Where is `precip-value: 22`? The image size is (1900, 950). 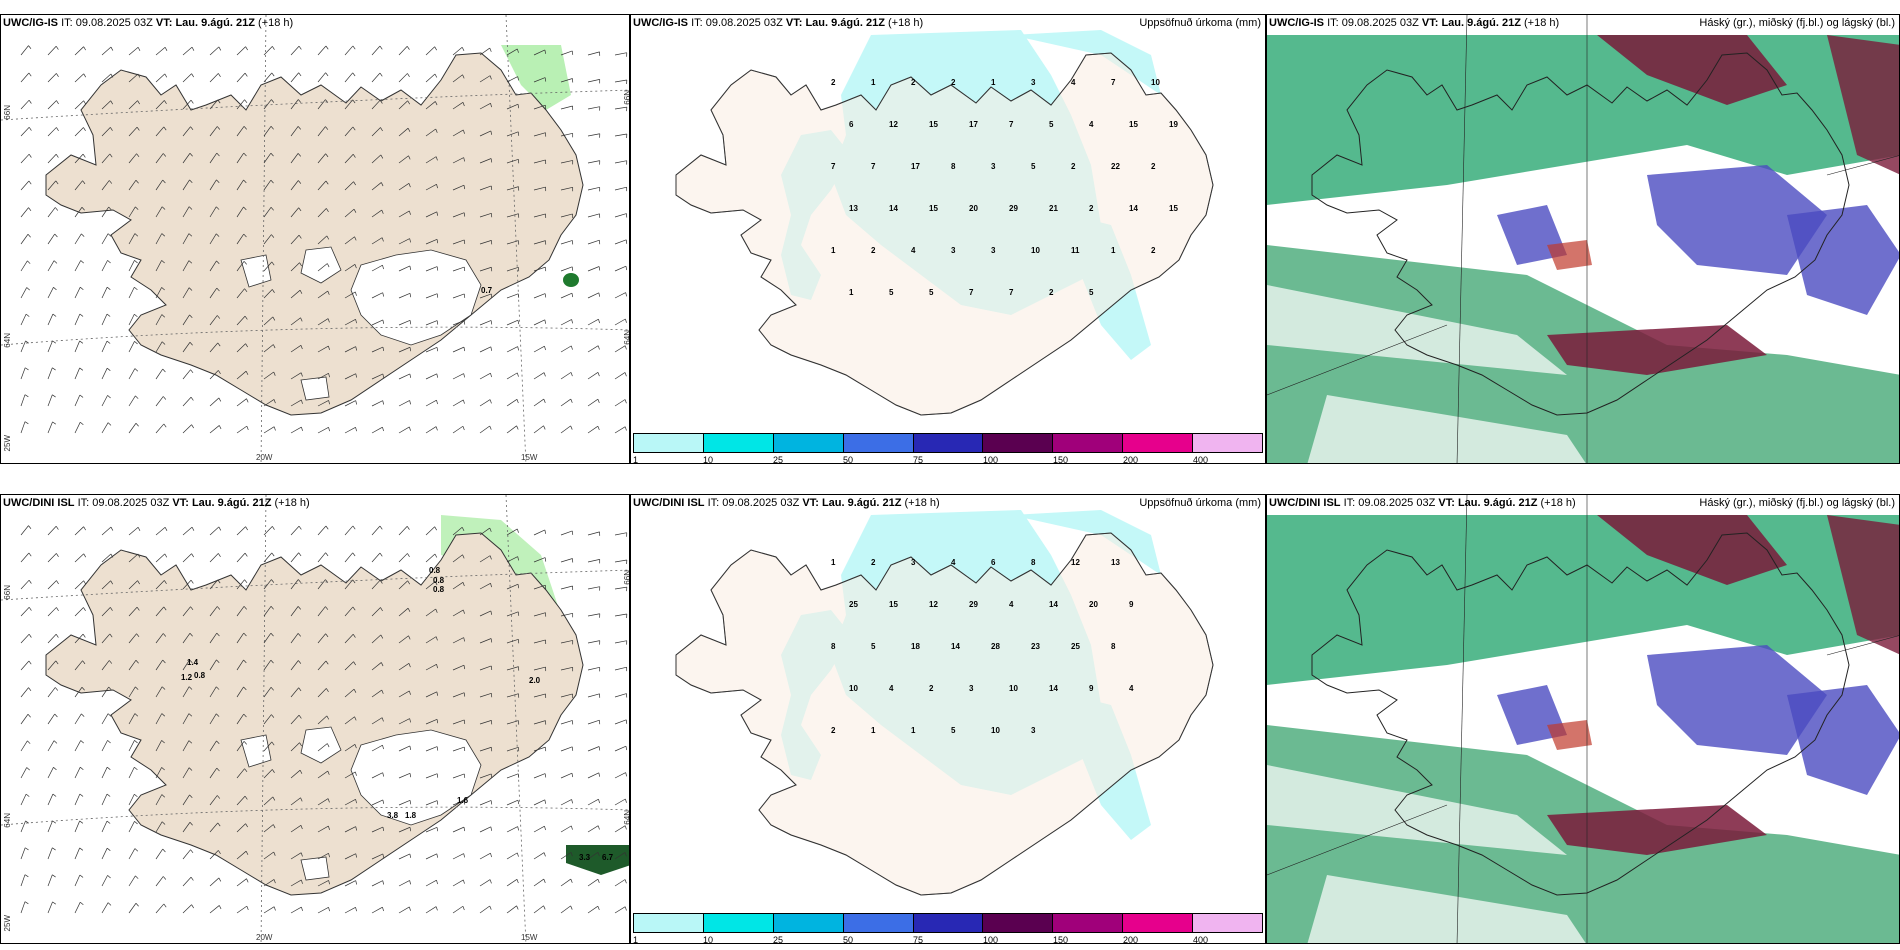 precip-value: 22 is located at coordinates (1115, 166).